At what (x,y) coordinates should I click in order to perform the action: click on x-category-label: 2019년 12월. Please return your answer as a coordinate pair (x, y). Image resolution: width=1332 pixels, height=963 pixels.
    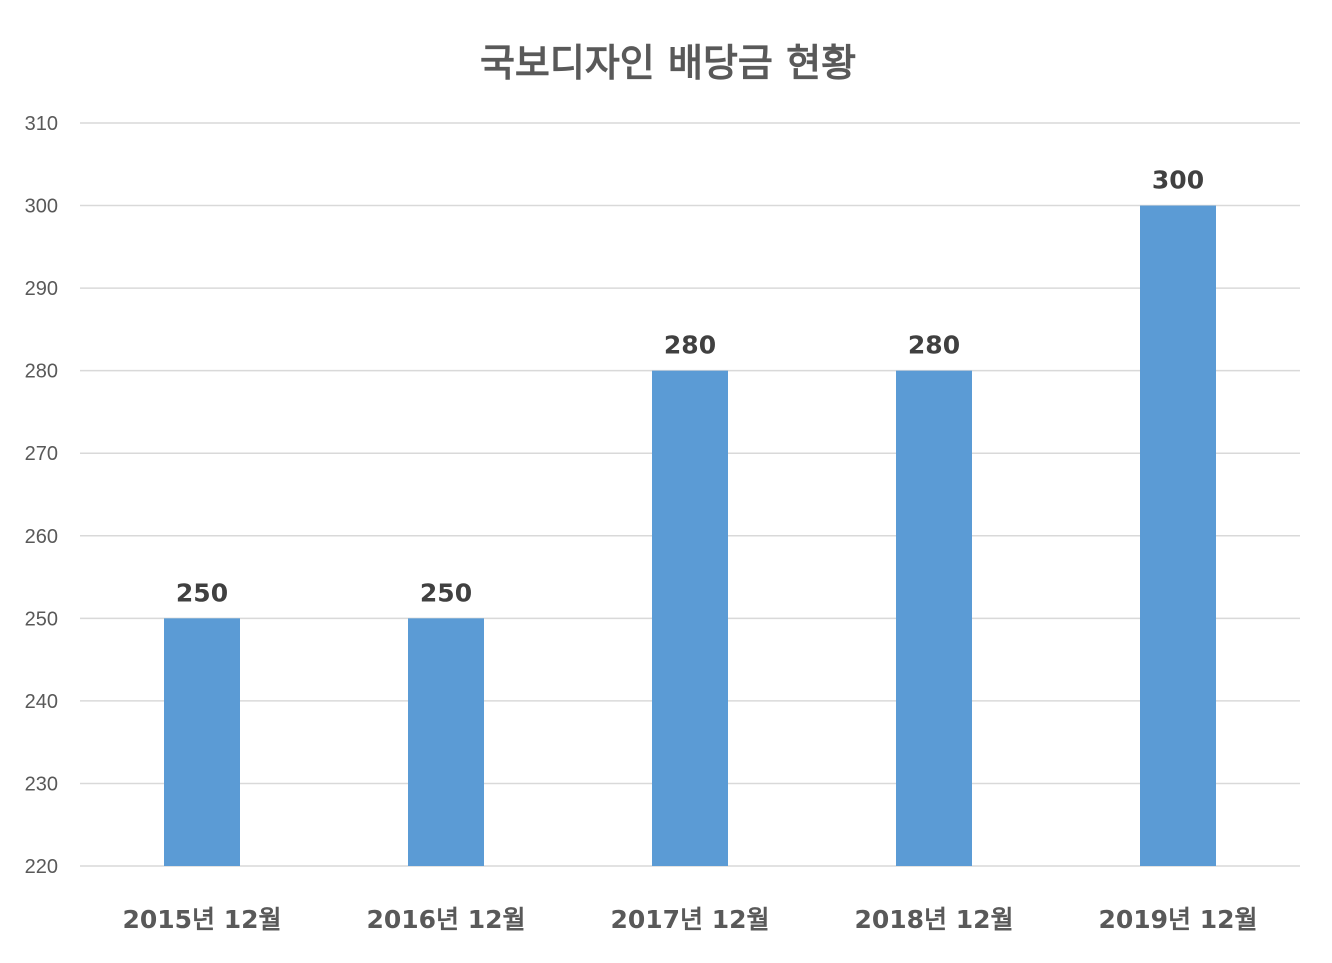
    Looking at the image, I should click on (1177, 919).